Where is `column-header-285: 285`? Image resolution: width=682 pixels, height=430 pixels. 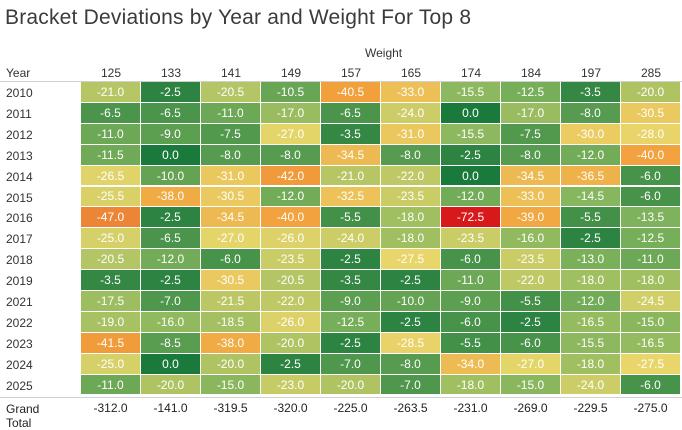 column-header-285: 285 is located at coordinates (651, 73).